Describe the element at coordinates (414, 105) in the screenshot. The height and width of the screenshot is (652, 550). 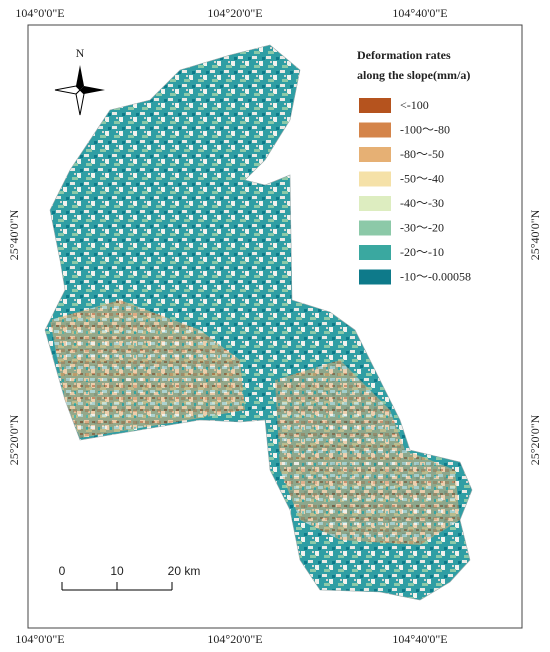
I see `legend-label: <-100` at that location.